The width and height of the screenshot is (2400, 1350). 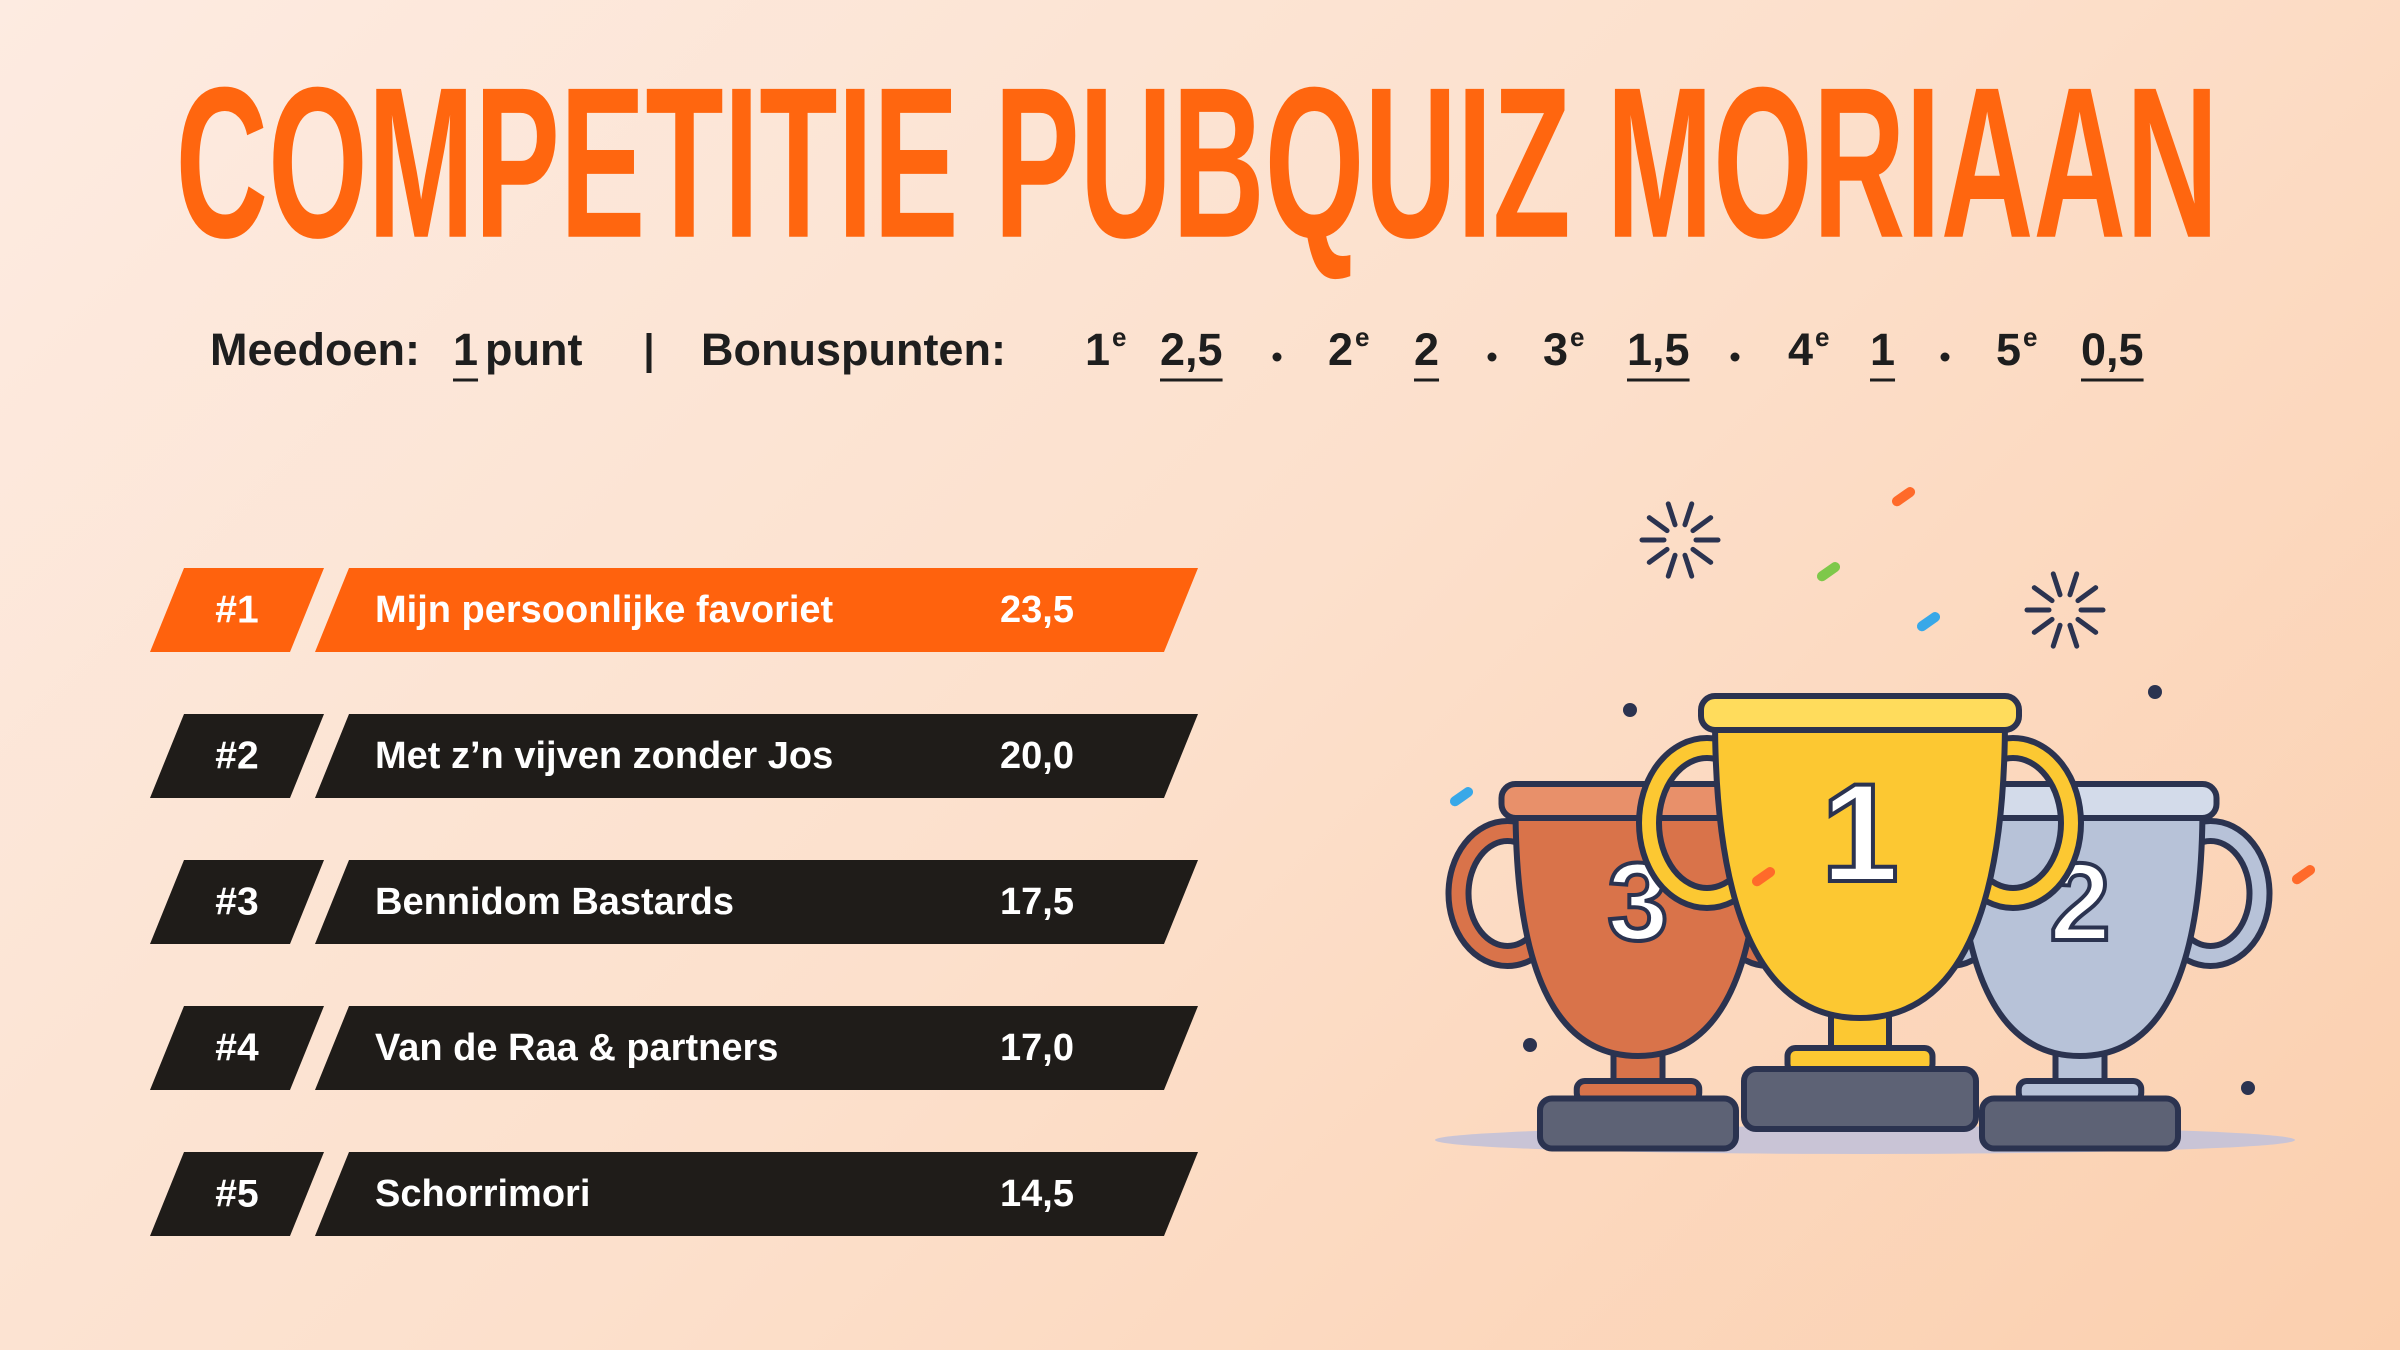 What do you see at coordinates (1426, 349) in the screenshot?
I see `bonus-points: 2` at bounding box center [1426, 349].